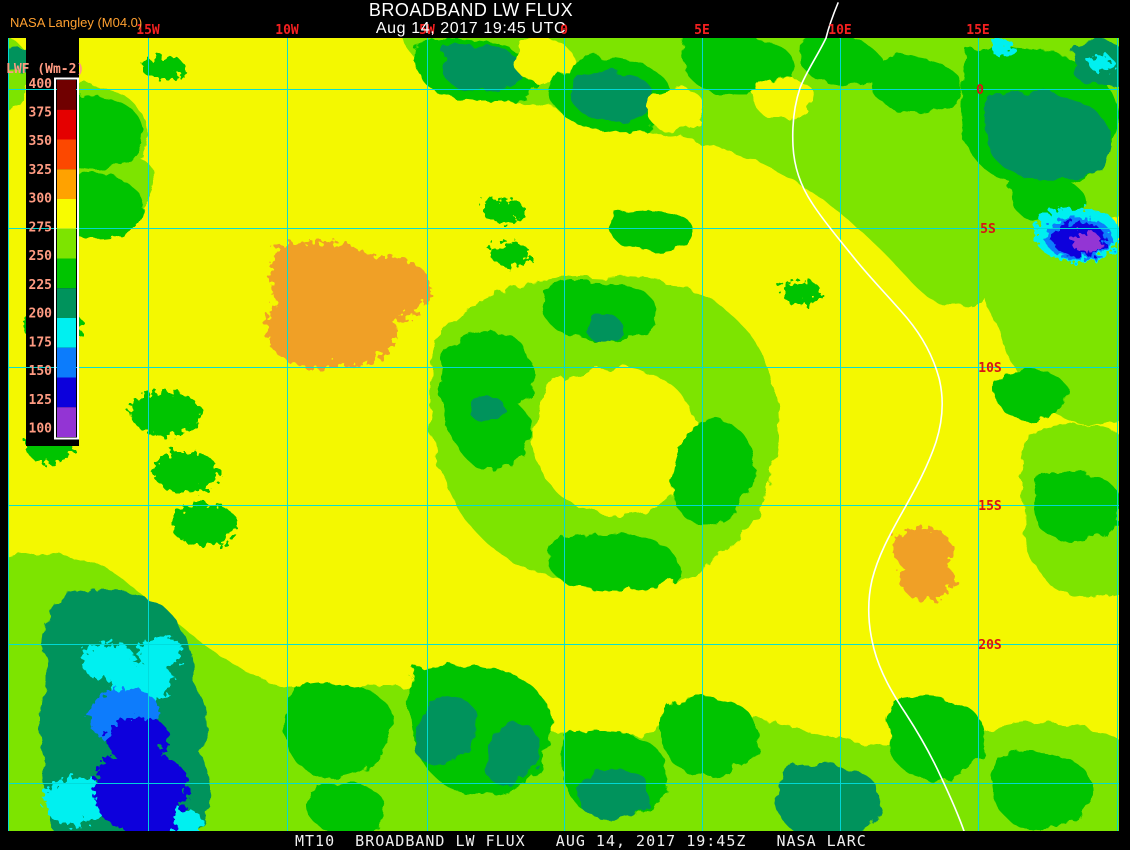  I want to click on legend-tick-300: 300, so click(41, 199).